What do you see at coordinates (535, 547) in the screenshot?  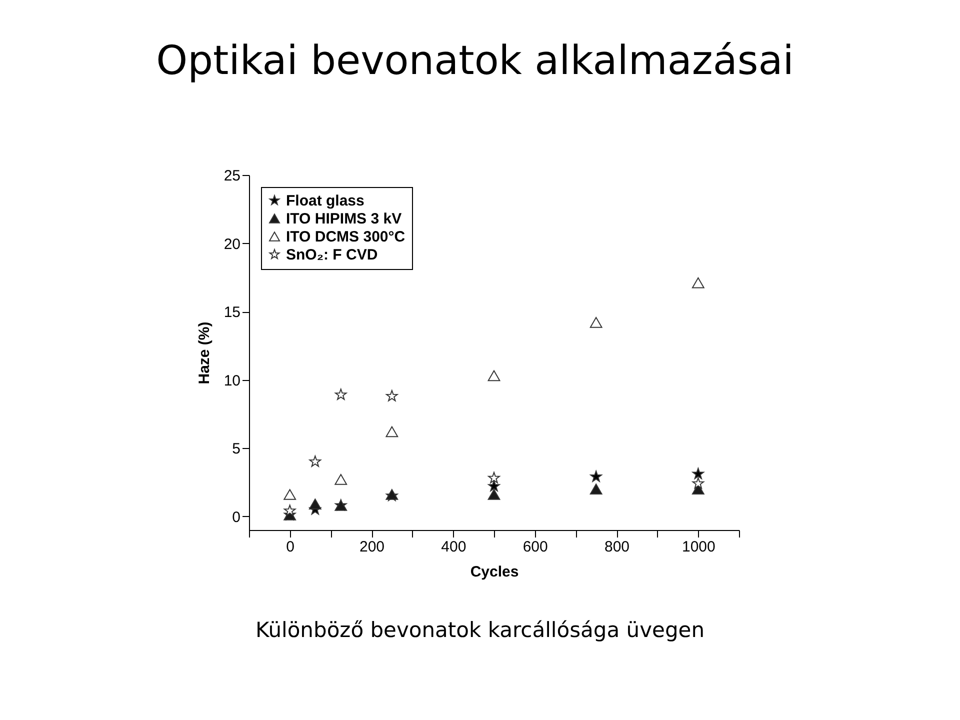 I see `x-tick-label: 600` at bounding box center [535, 547].